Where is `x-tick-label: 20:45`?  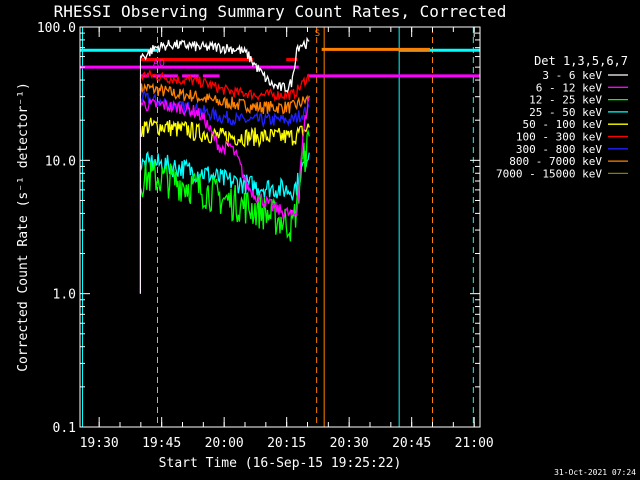 x-tick-label: 20:45 is located at coordinates (411, 443).